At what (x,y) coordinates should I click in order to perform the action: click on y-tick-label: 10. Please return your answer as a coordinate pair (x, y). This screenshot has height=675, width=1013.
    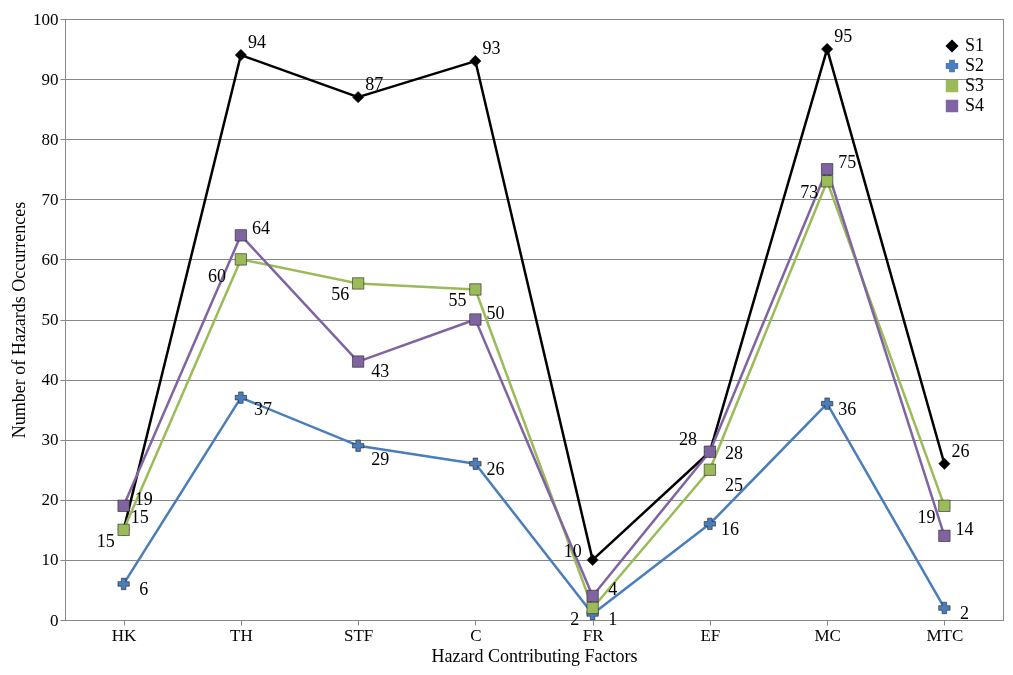
    Looking at the image, I should click on (50, 560).